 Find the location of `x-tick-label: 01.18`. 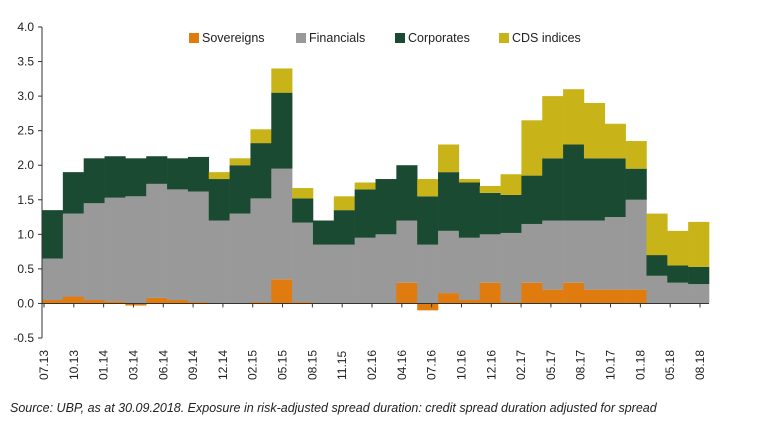

x-tick-label: 01.18 is located at coordinates (640, 365).